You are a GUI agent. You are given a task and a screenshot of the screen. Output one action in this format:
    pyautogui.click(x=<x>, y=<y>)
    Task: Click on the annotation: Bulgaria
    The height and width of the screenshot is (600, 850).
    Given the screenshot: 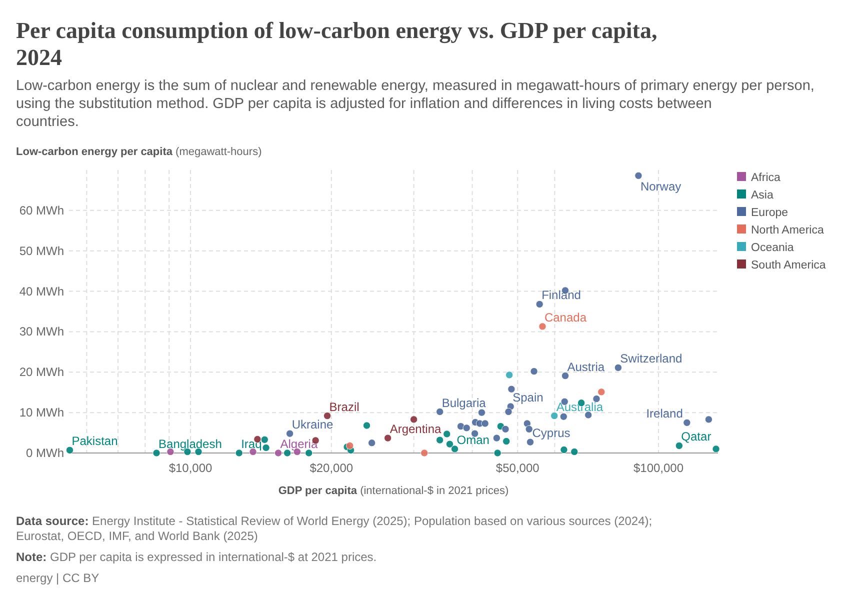 What is the action you would take?
    pyautogui.click(x=464, y=403)
    